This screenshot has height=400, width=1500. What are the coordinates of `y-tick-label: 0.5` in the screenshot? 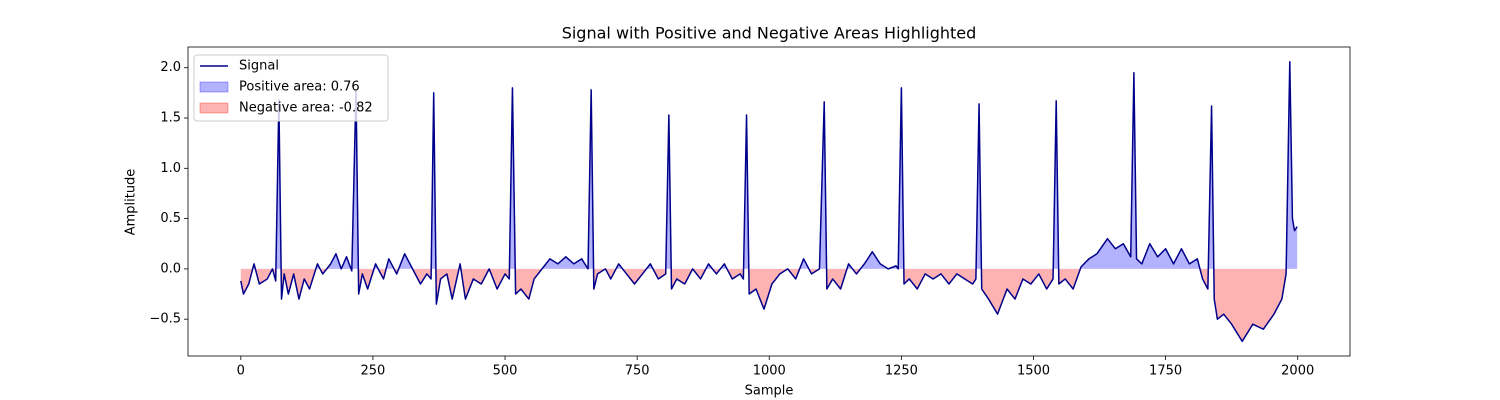 It's located at (170, 218).